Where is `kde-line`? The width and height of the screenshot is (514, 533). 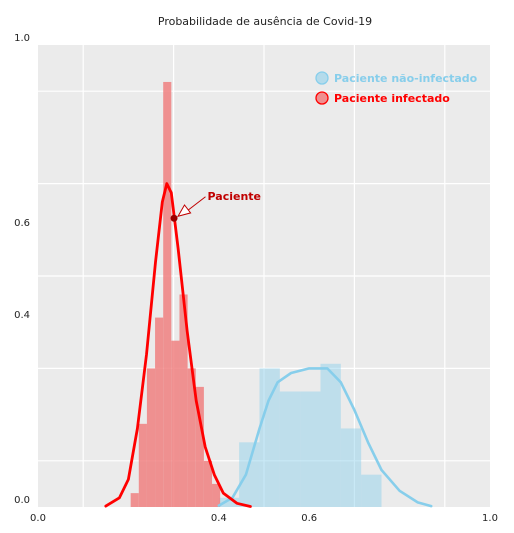 kde-line is located at coordinates (325, 437).